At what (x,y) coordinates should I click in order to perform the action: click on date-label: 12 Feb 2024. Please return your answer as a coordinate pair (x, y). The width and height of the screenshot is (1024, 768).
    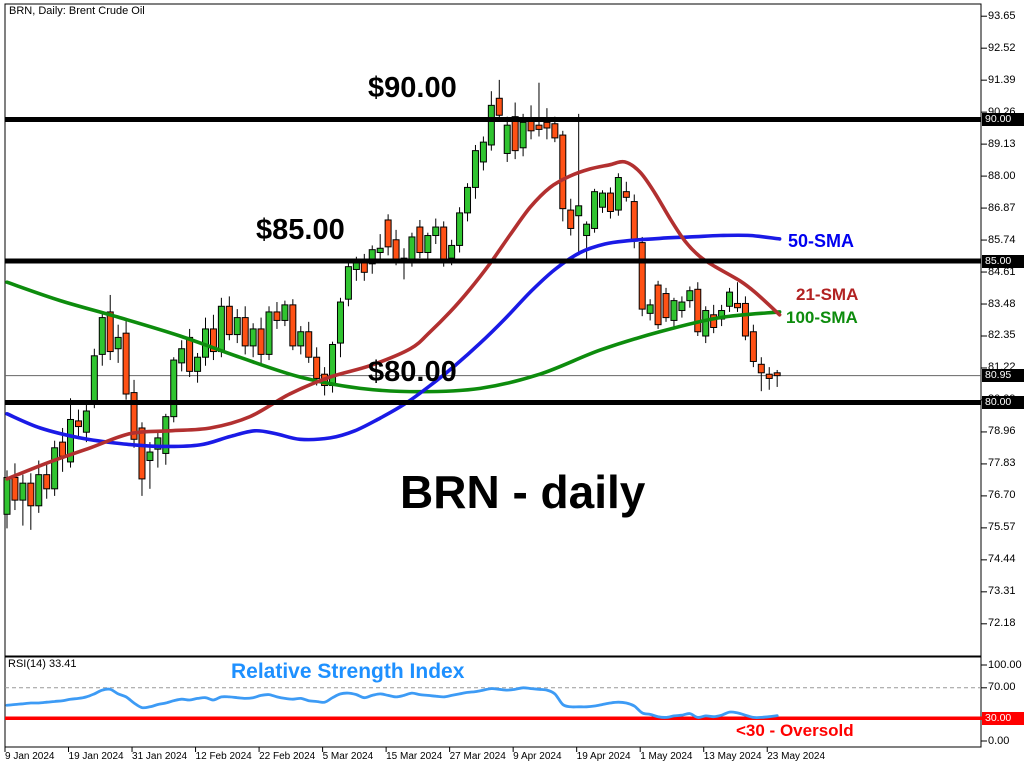
    Looking at the image, I should click on (223, 756).